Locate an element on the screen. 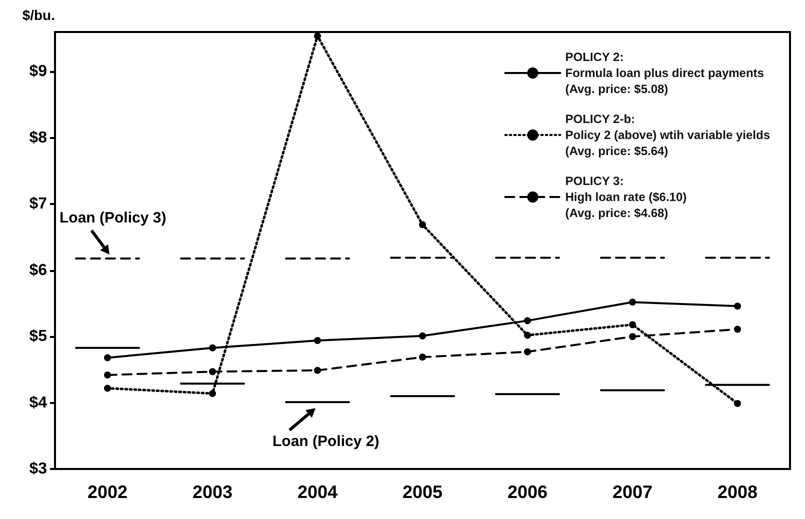 This screenshot has height=519, width=805. x-tick-label: 2002 is located at coordinates (107, 492).